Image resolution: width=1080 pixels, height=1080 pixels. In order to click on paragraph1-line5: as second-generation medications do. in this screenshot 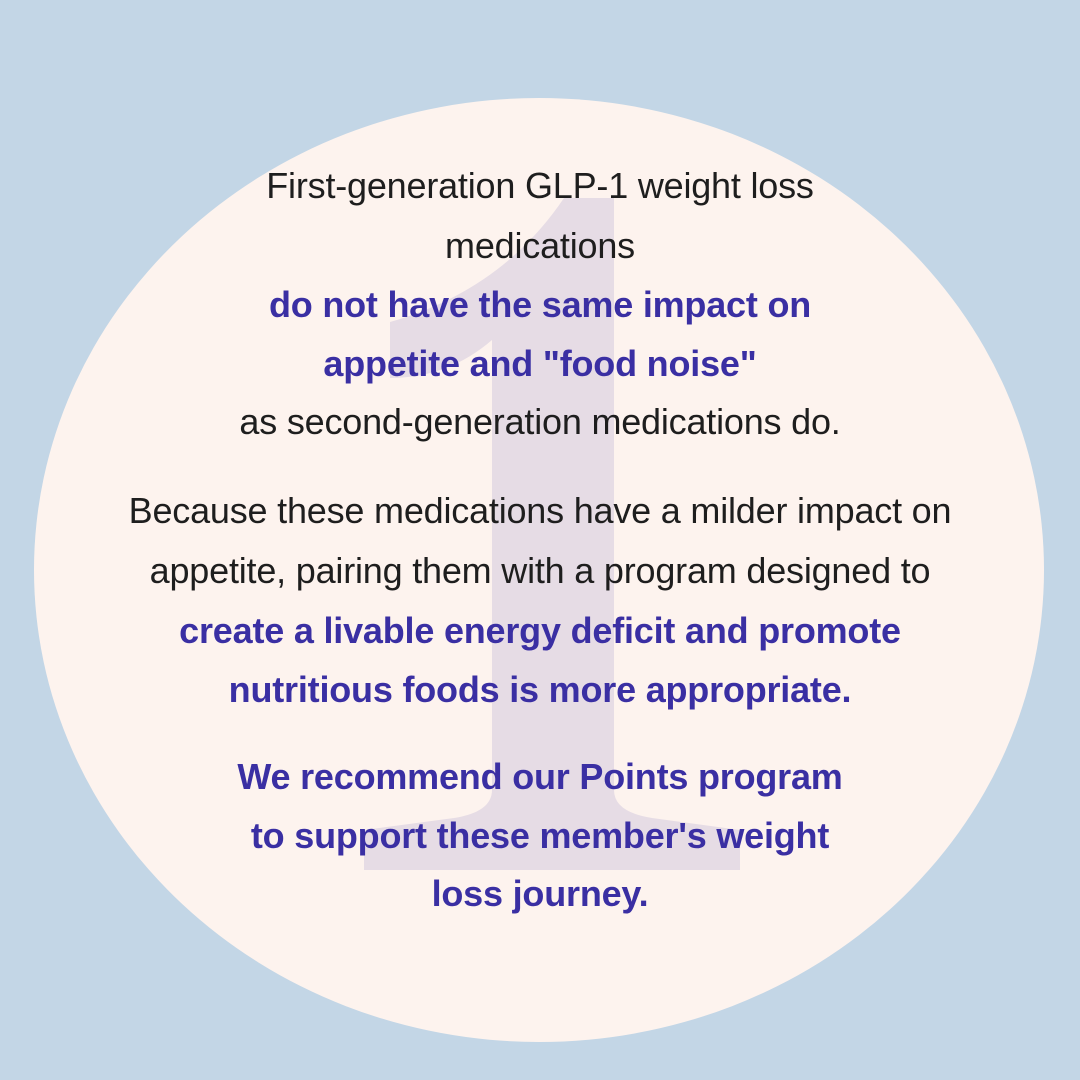, I will do `click(540, 421)`.